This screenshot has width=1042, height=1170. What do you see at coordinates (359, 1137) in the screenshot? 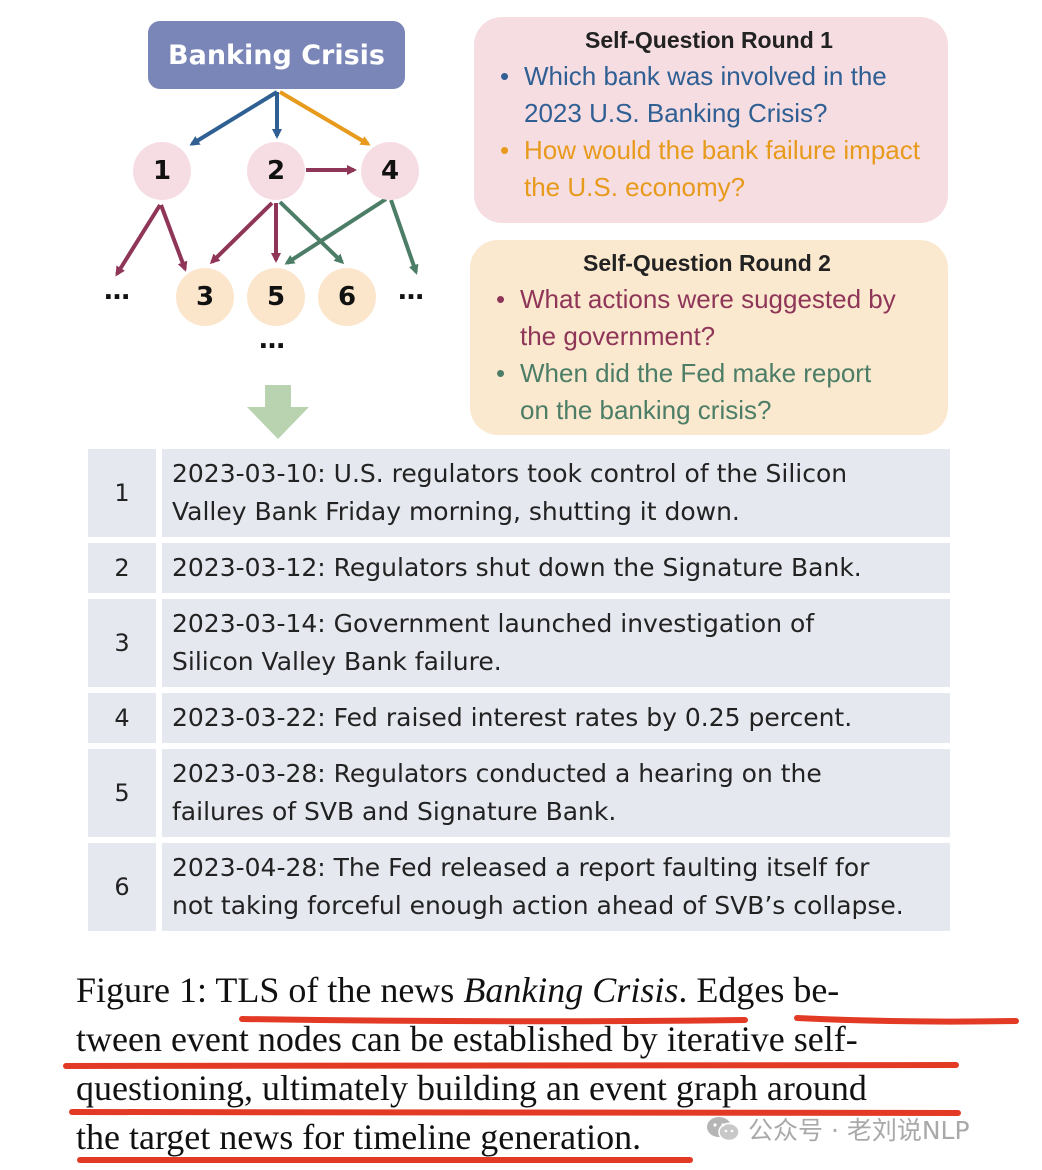
I see `caption-line-4: the target news for timeline generation.` at bounding box center [359, 1137].